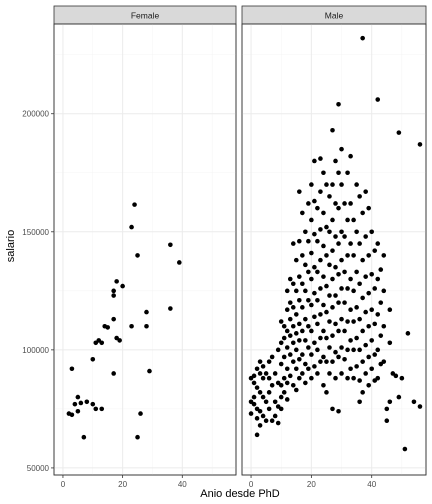  What do you see at coordinates (145, 16) in the screenshot?
I see `strip-label-female: Female` at bounding box center [145, 16].